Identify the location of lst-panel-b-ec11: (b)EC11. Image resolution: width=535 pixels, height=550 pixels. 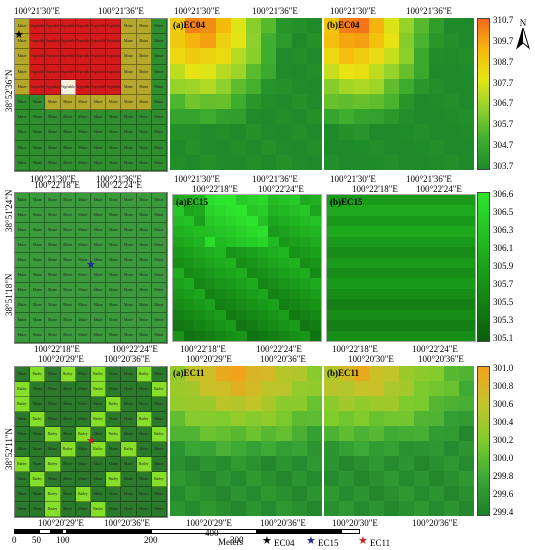
(399, 441).